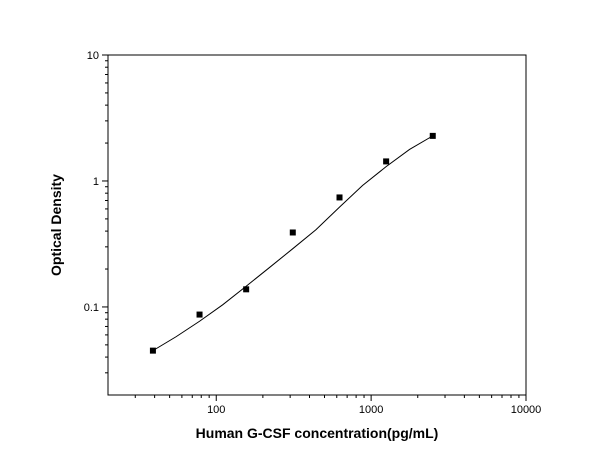 The height and width of the screenshot is (470, 608). I want to click on x-tick-label: 100, so click(216, 410).